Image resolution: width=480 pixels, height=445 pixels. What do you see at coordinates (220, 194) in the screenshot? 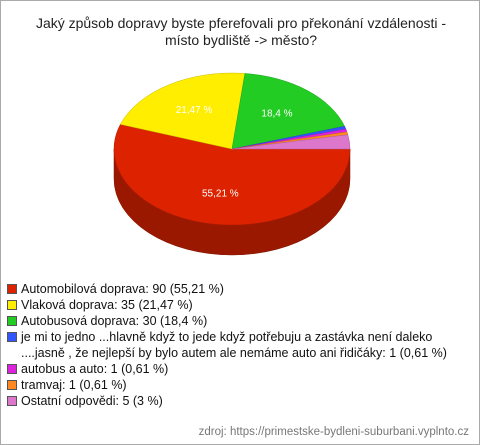
I see `value-label: 55,21 %` at bounding box center [220, 194].